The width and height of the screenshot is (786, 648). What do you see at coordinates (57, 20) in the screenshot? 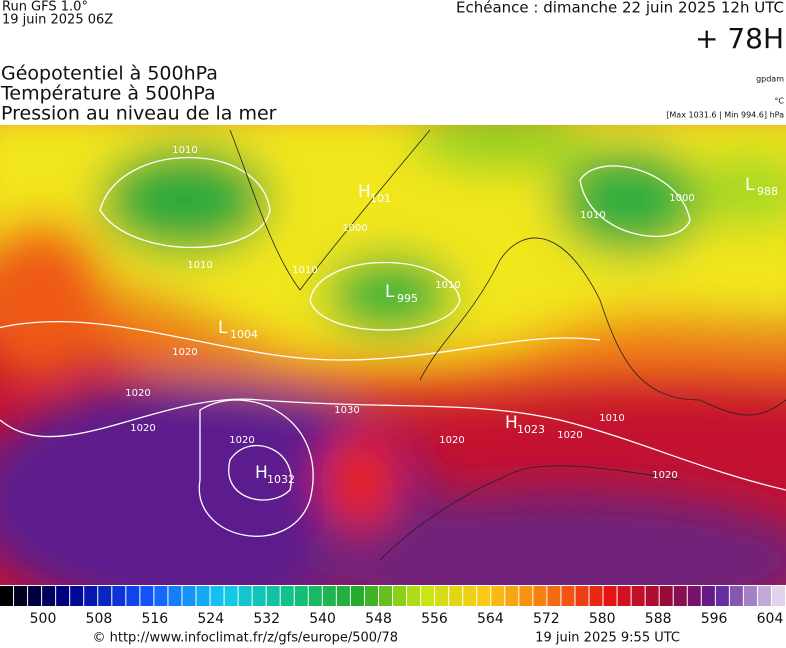
I see `run-date: 19 juin 2025 06Z` at bounding box center [57, 20].